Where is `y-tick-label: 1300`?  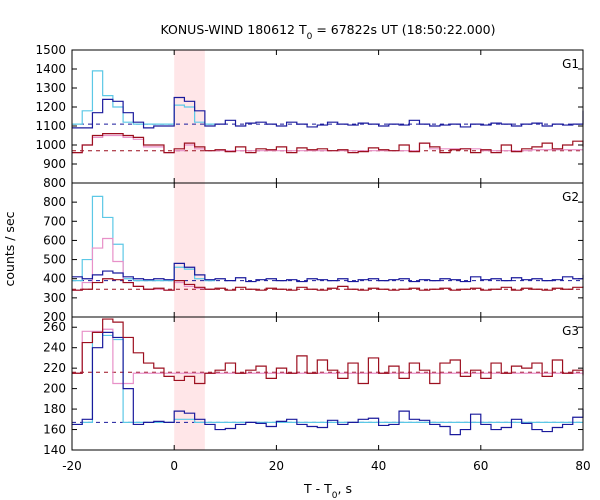
y-tick-label: 1300 is located at coordinates (50, 88).